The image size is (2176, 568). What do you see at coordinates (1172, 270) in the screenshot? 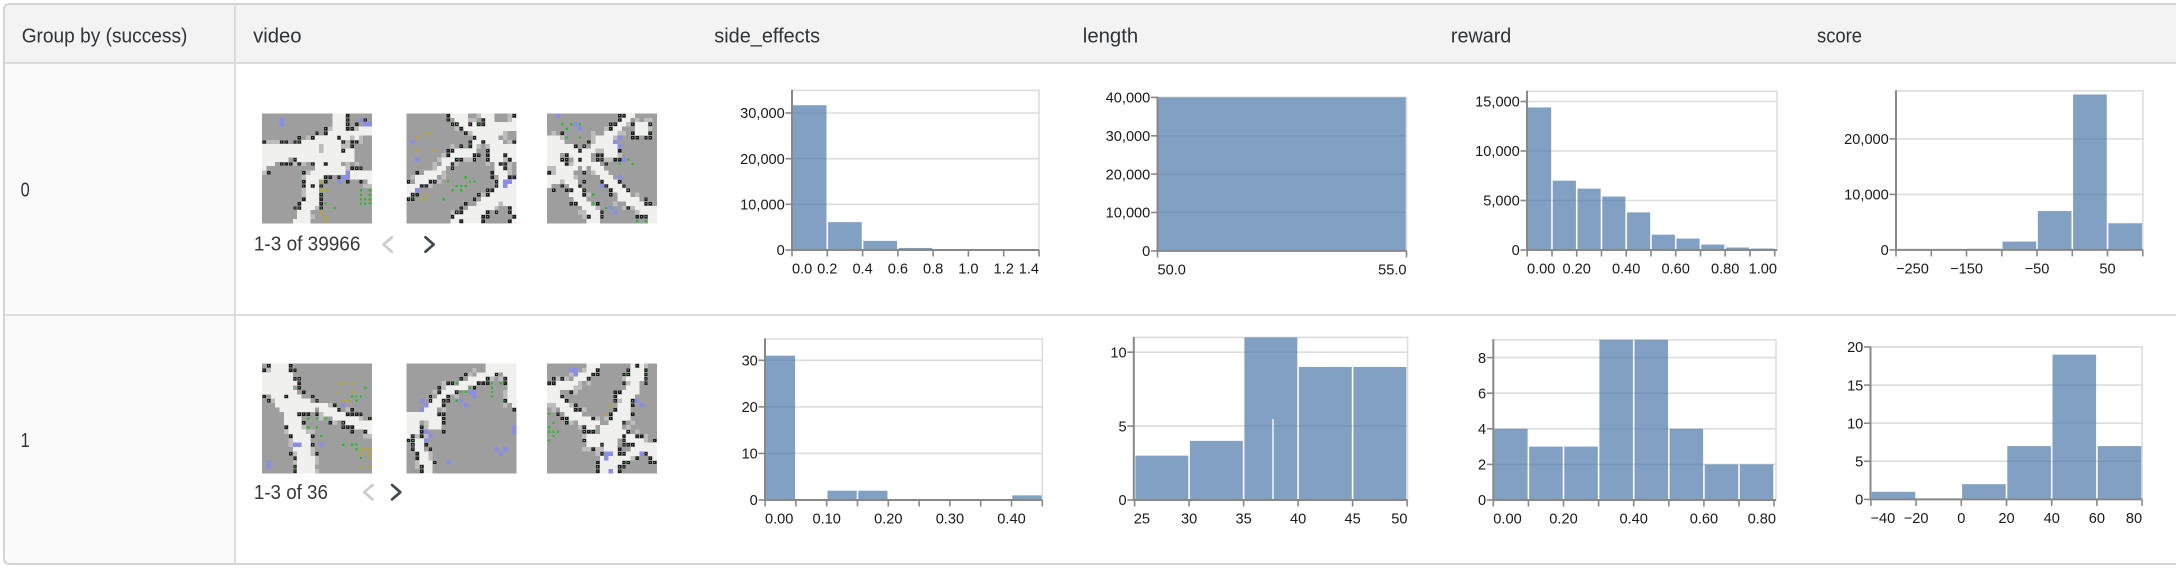
I see `svg-text: 50.0` at bounding box center [1172, 270].